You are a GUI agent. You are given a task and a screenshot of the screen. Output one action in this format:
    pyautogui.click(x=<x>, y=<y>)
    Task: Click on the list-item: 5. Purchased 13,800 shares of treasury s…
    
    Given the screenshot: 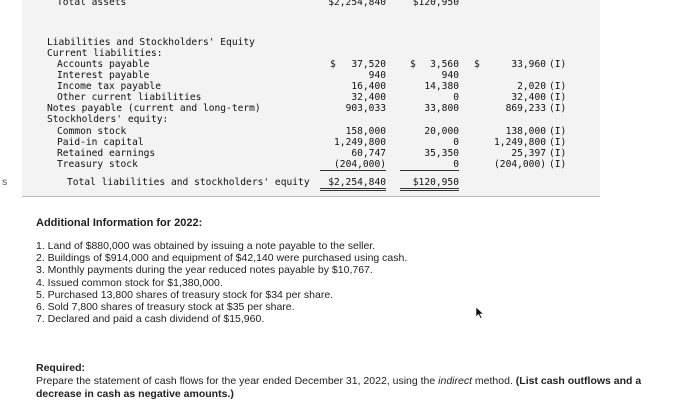 What is the action you would take?
    pyautogui.click(x=185, y=294)
    